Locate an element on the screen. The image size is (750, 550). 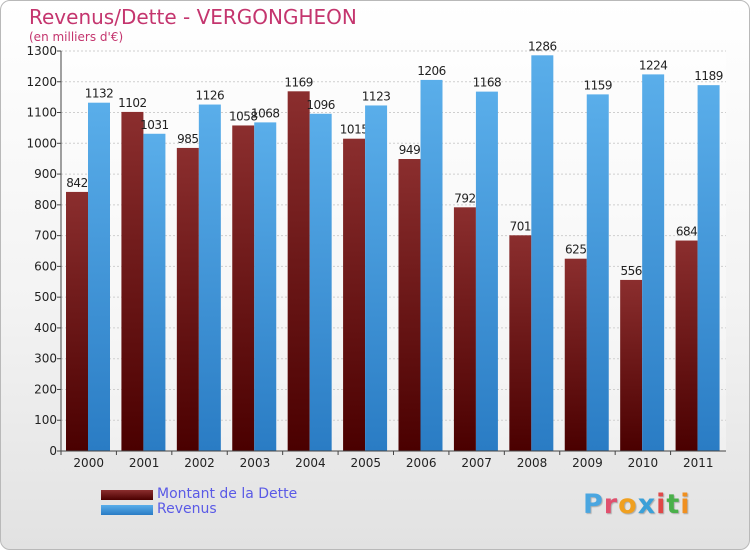
logo-letter: o is located at coordinates (628, 504).